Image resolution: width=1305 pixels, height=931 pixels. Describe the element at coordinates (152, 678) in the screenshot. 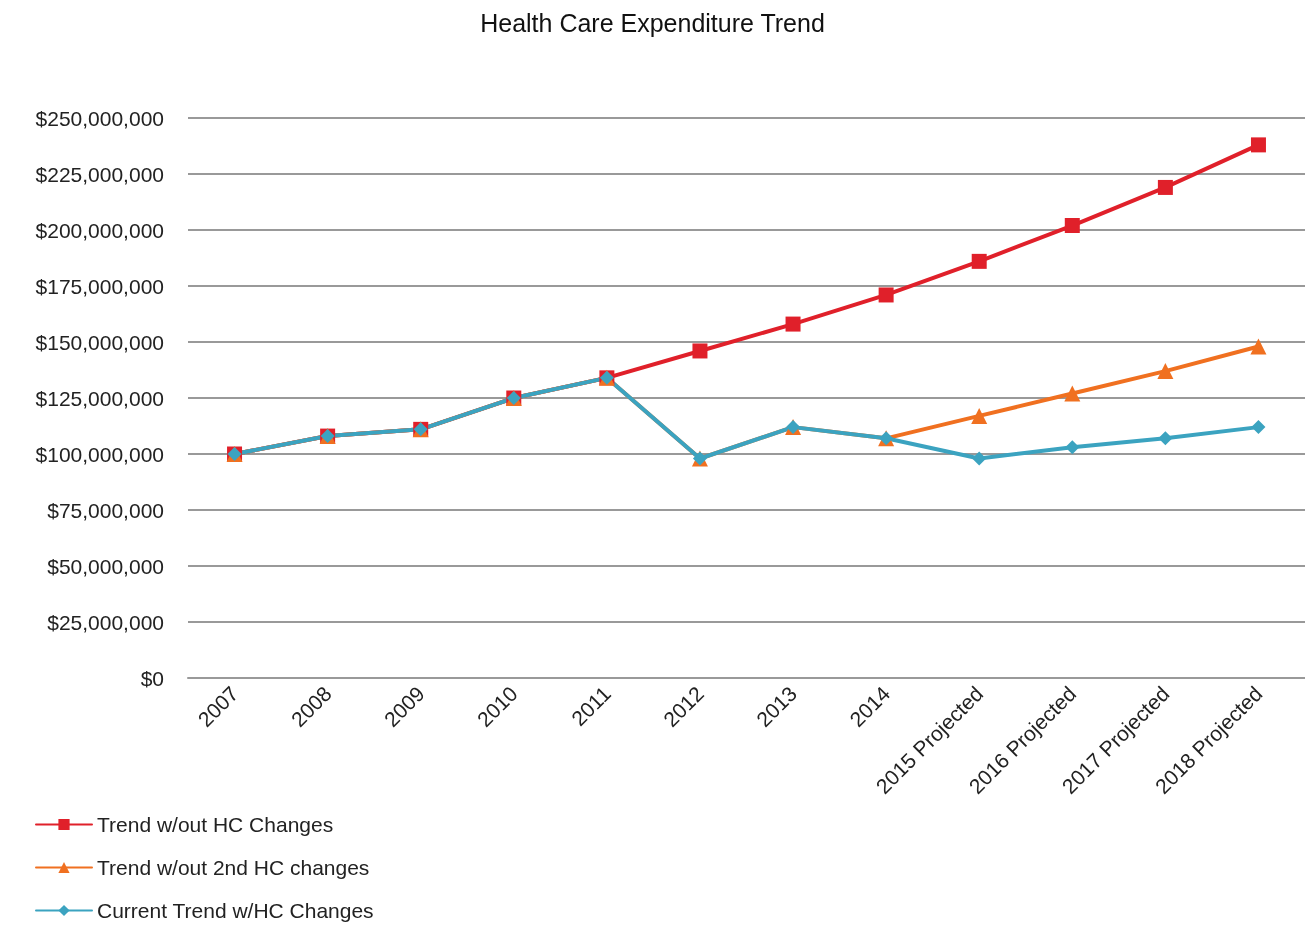

I see `y-tick-label: $0` at that location.